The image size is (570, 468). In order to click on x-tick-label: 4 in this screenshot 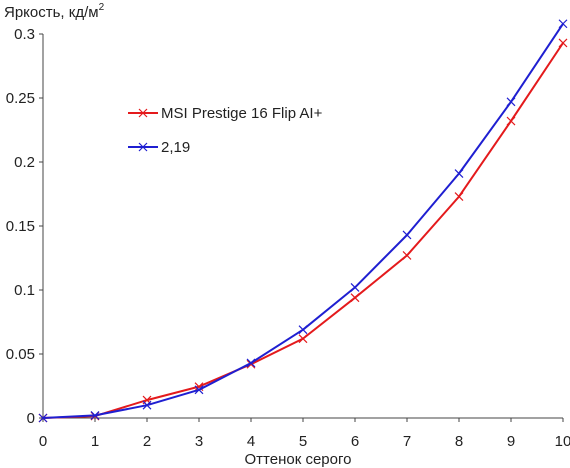, I will do `click(251, 441)`.